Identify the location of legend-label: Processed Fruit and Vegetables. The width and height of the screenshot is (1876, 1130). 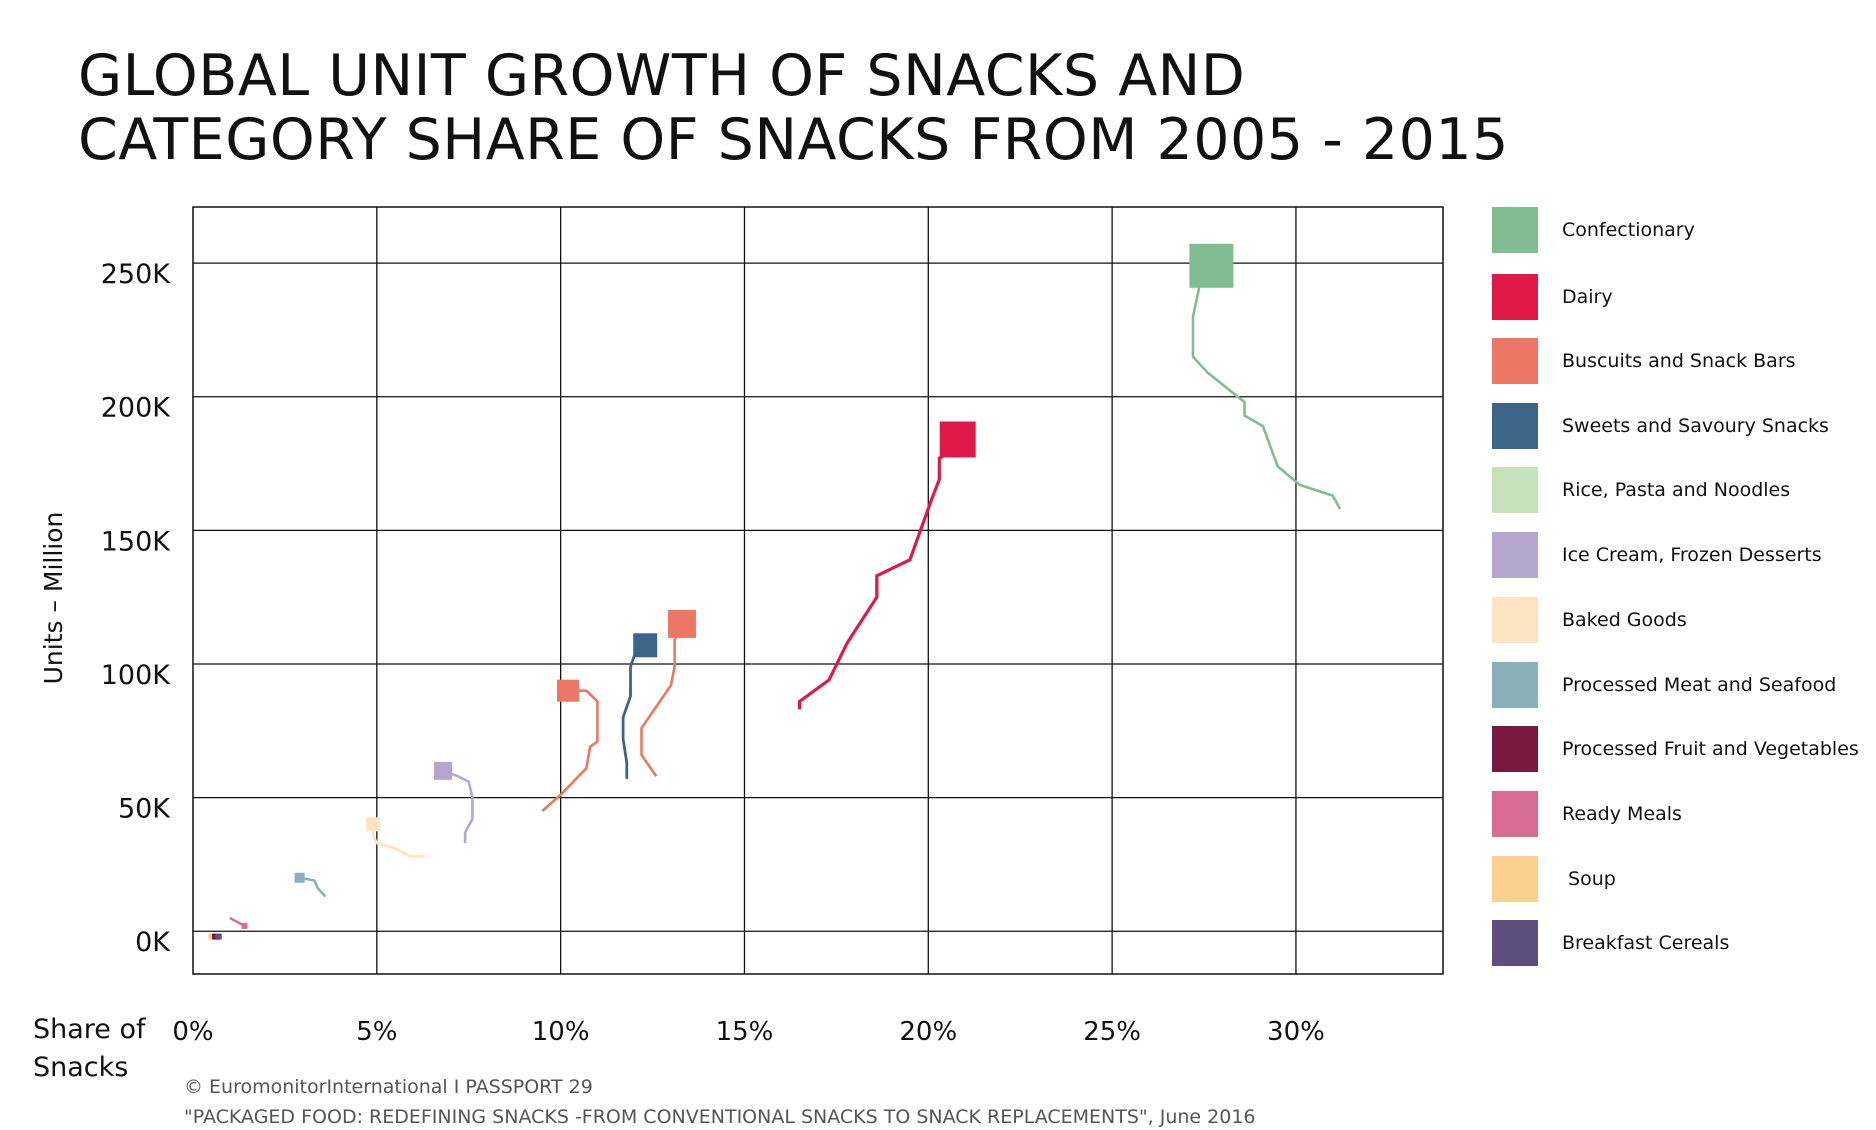
(1710, 749).